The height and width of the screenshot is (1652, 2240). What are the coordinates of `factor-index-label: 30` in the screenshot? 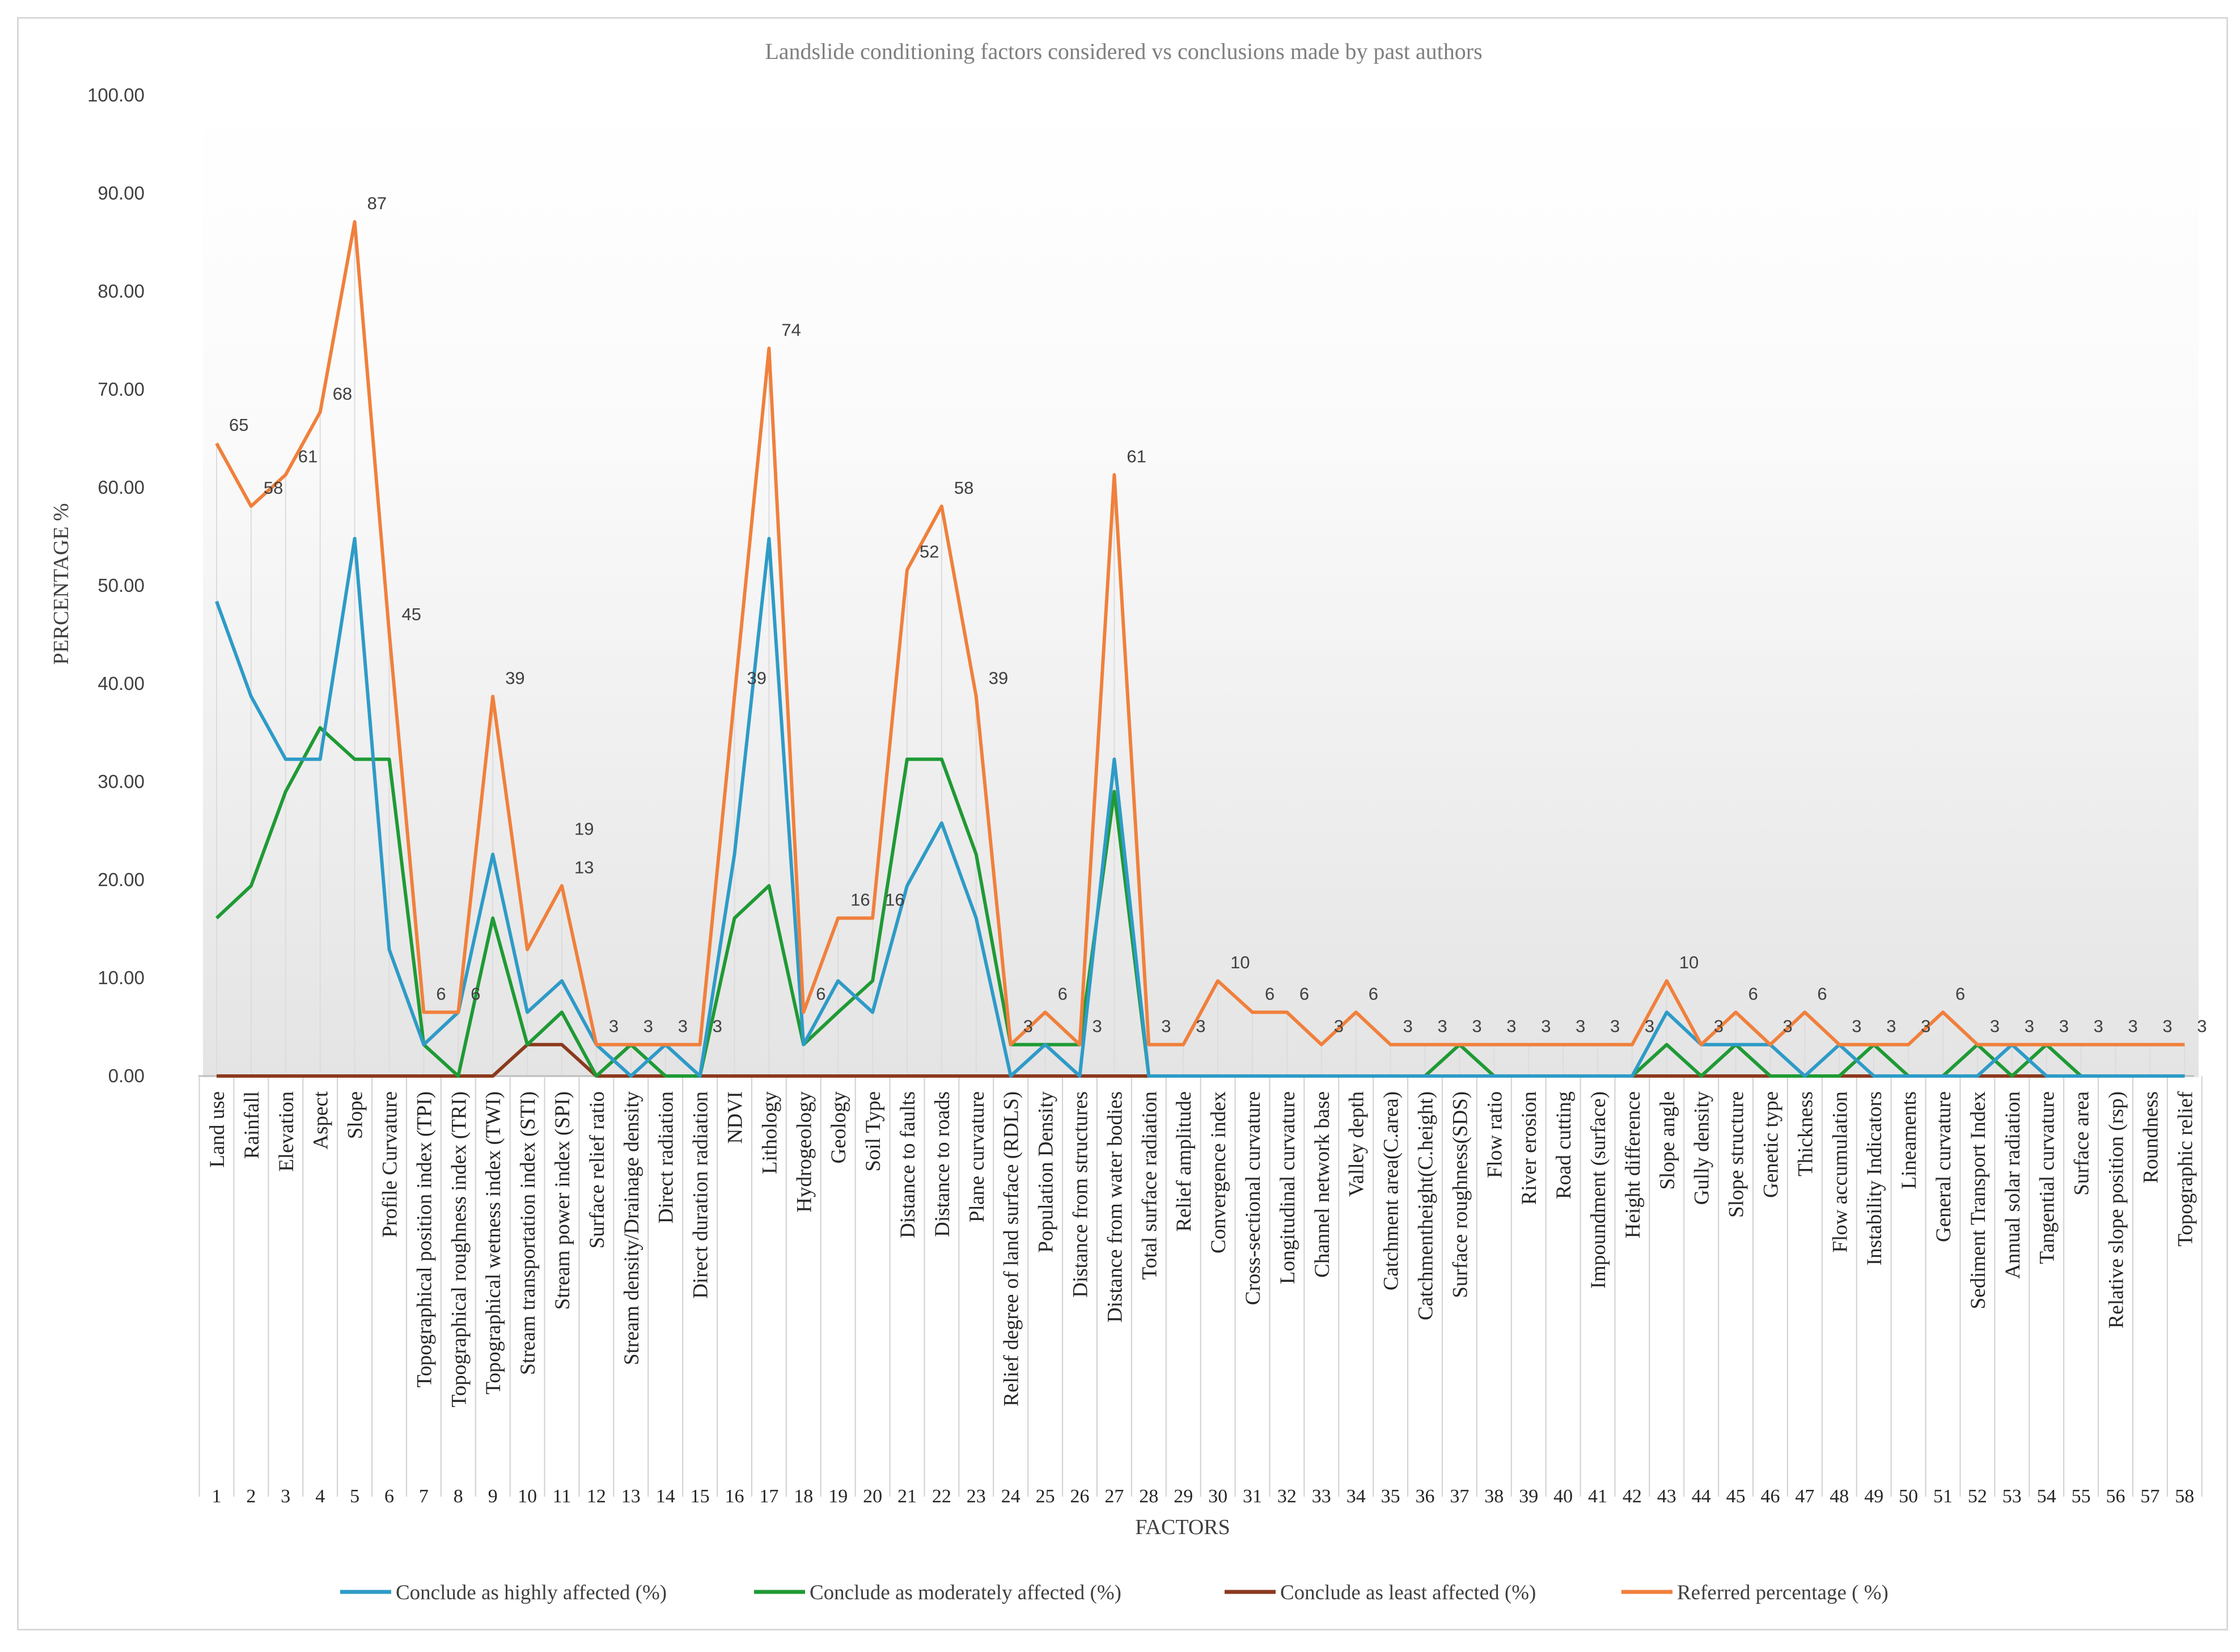 It's located at (1217, 1497).